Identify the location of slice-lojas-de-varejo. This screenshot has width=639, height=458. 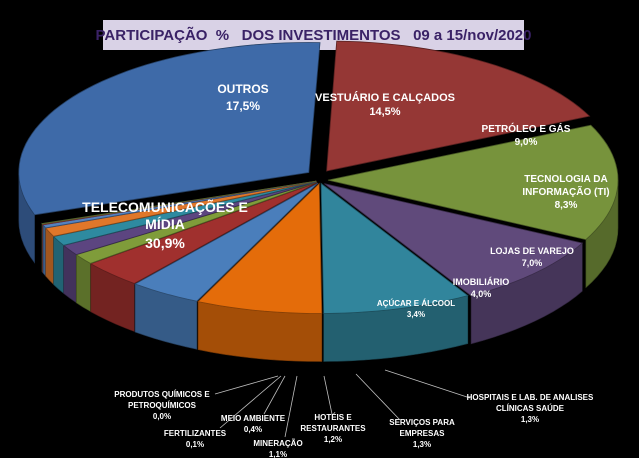
(260, 248).